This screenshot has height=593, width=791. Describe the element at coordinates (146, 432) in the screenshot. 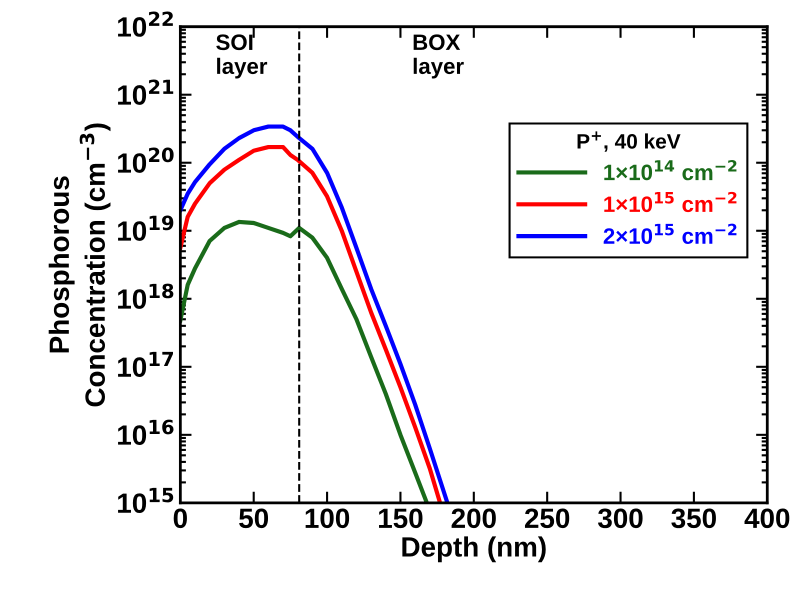

I see `y-tick-label: 10$^{16}$` at that location.